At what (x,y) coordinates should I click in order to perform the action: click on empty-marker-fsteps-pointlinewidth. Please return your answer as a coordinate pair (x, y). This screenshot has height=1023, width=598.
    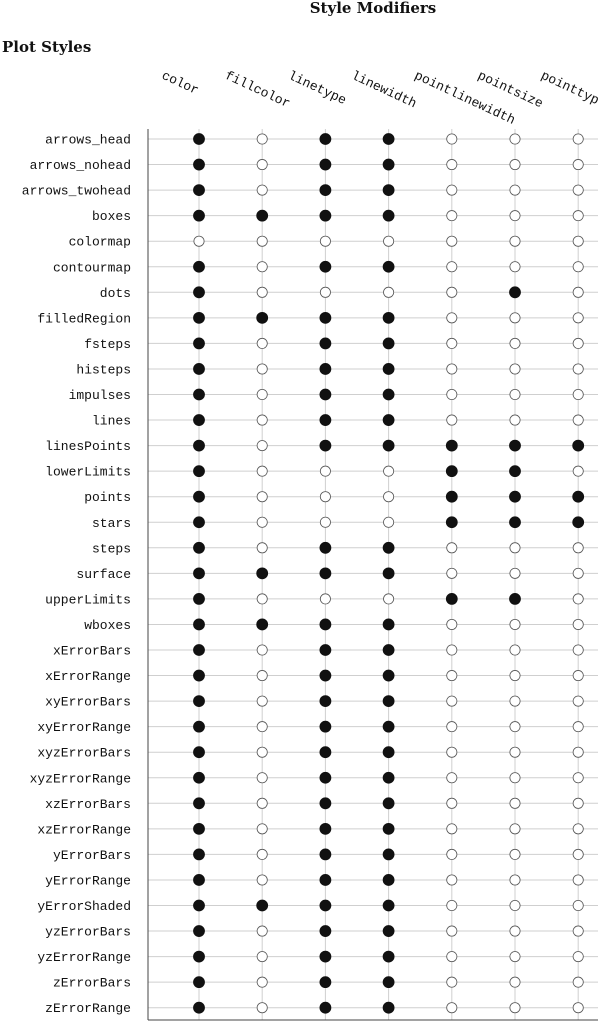
    Looking at the image, I should click on (452, 343).